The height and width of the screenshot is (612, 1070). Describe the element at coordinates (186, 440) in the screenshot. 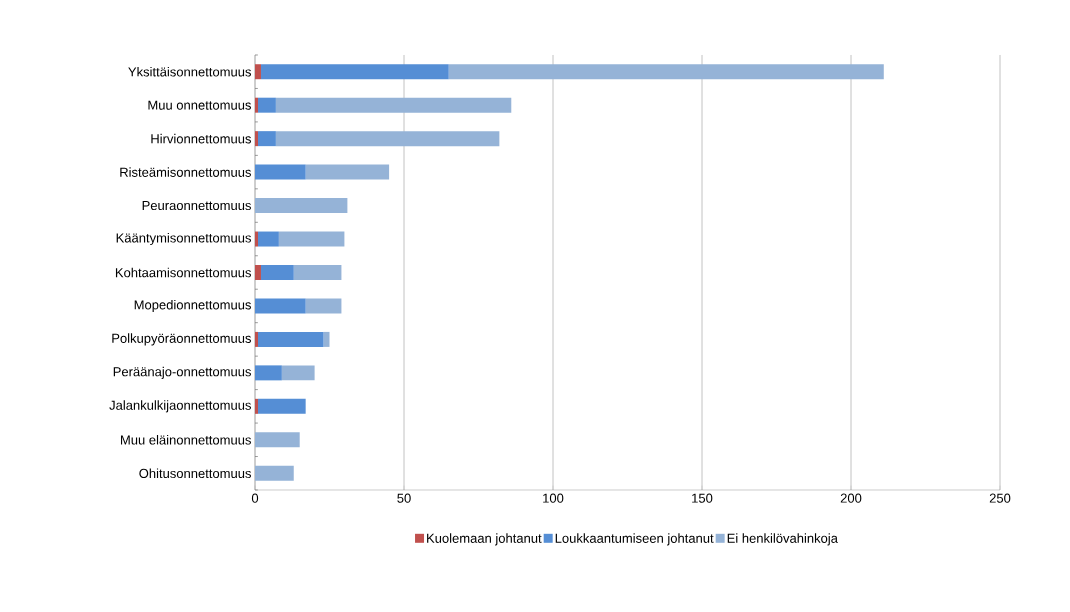

I see `y-tick-label: Muu eläinonnettomuus` at that location.